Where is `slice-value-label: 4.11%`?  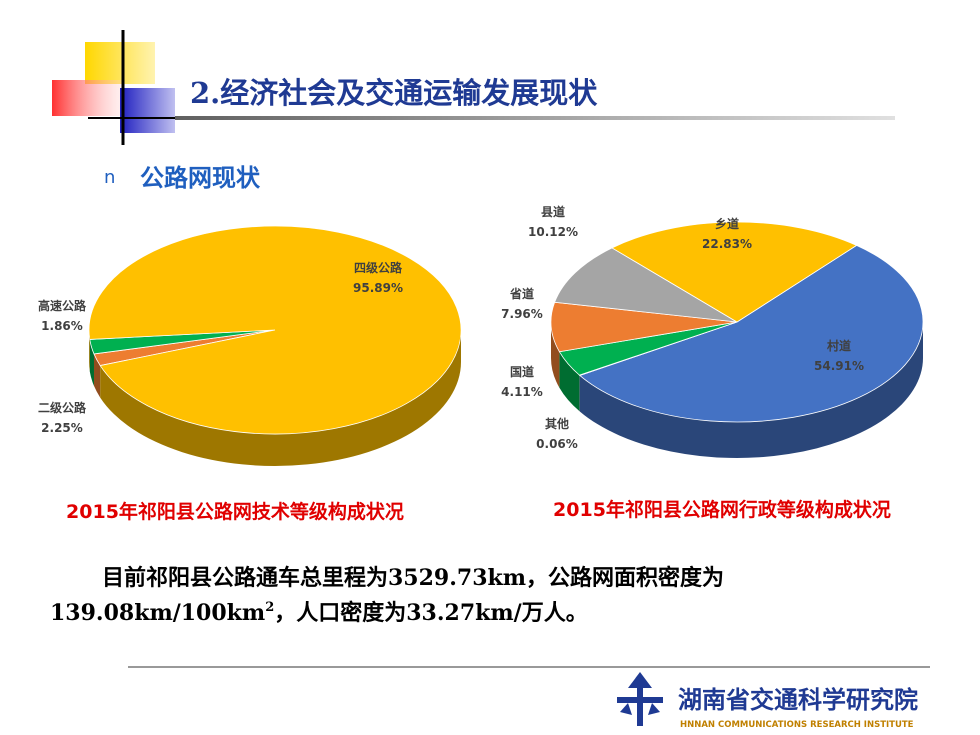 slice-value-label: 4.11% is located at coordinates (522, 392).